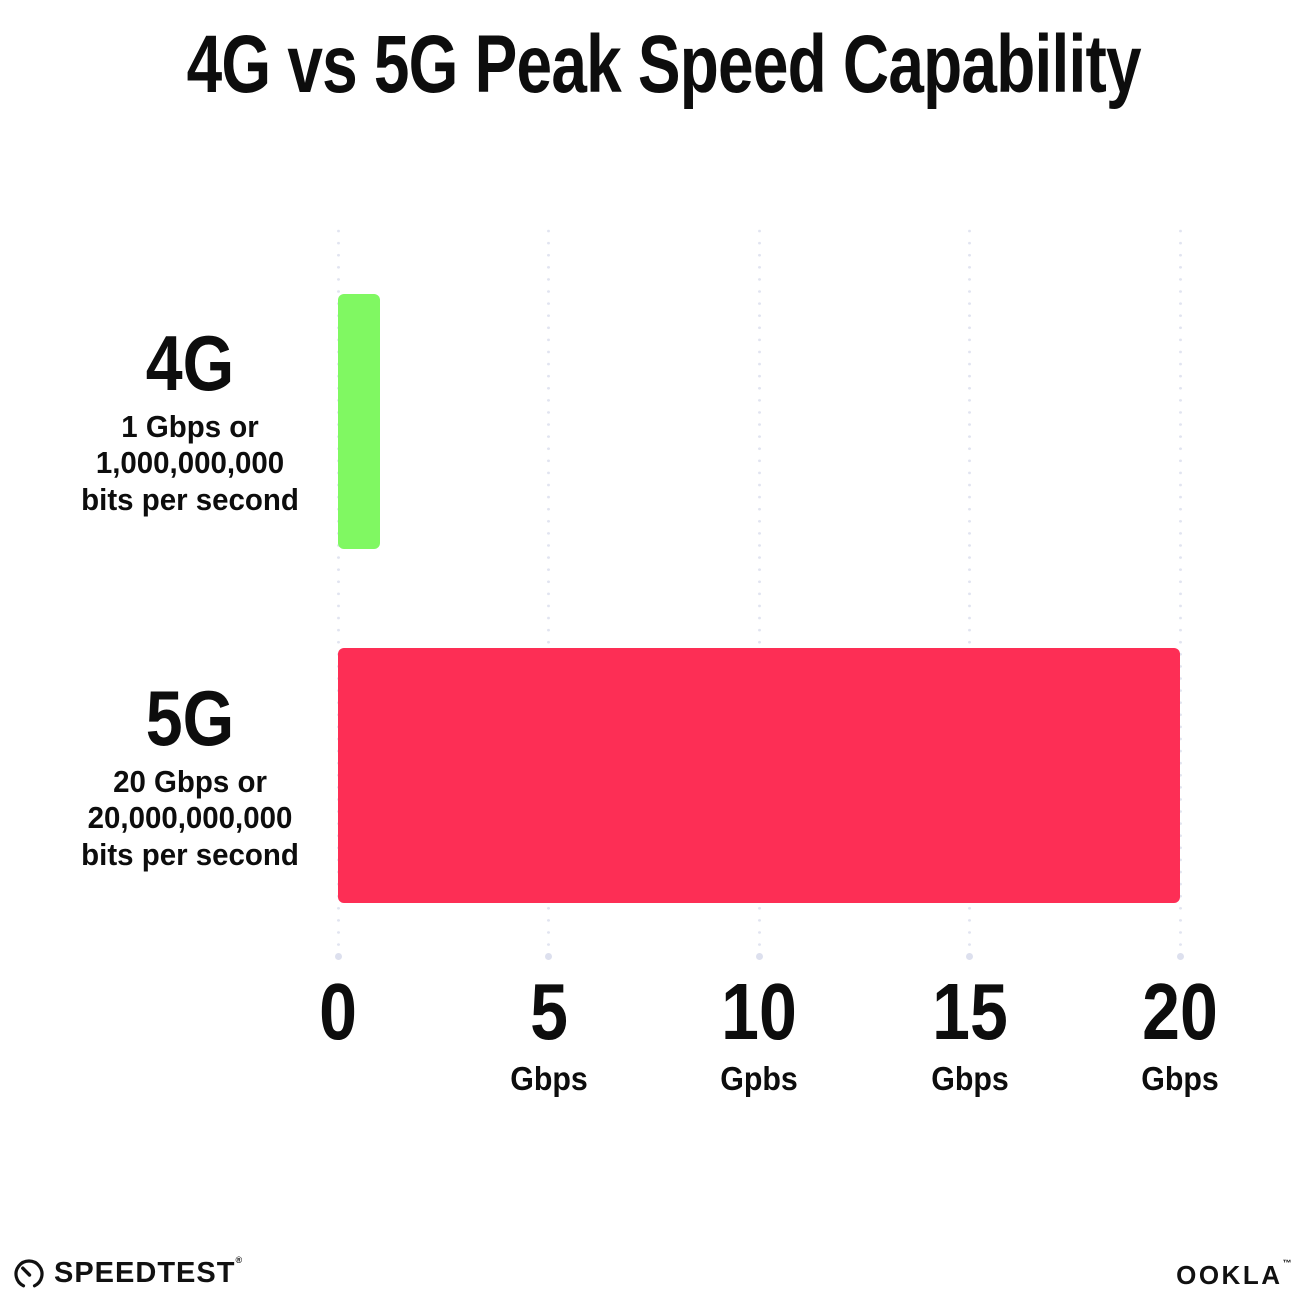  What do you see at coordinates (190, 363) in the screenshot?
I see `category-label-4g: 4G` at bounding box center [190, 363].